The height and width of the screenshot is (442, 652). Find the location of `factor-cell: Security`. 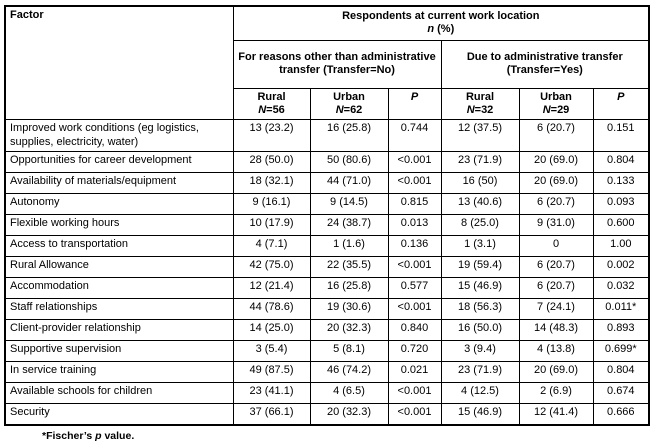

factor-cell: Security is located at coordinates (119, 414).